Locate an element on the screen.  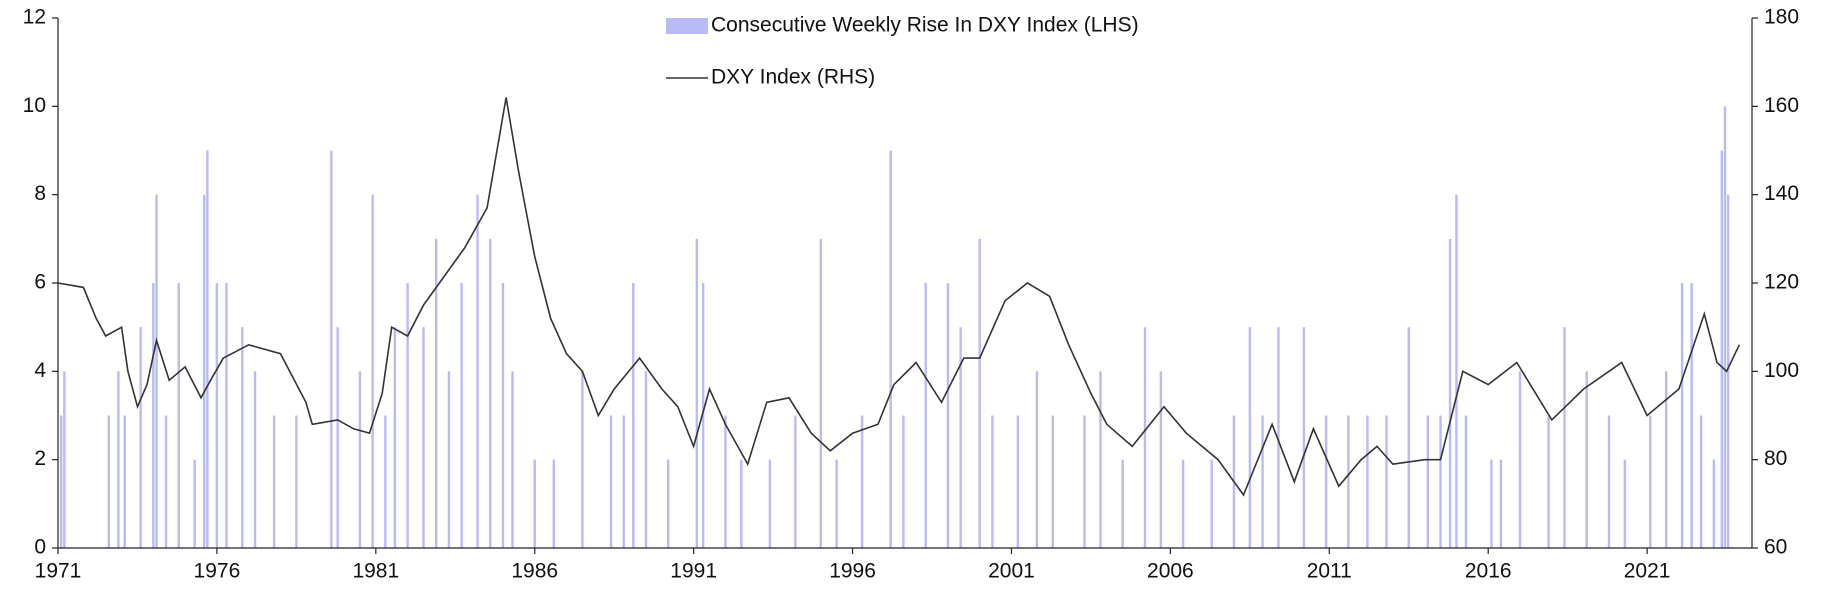
y2-tick-label: 60 is located at coordinates (1775, 547).